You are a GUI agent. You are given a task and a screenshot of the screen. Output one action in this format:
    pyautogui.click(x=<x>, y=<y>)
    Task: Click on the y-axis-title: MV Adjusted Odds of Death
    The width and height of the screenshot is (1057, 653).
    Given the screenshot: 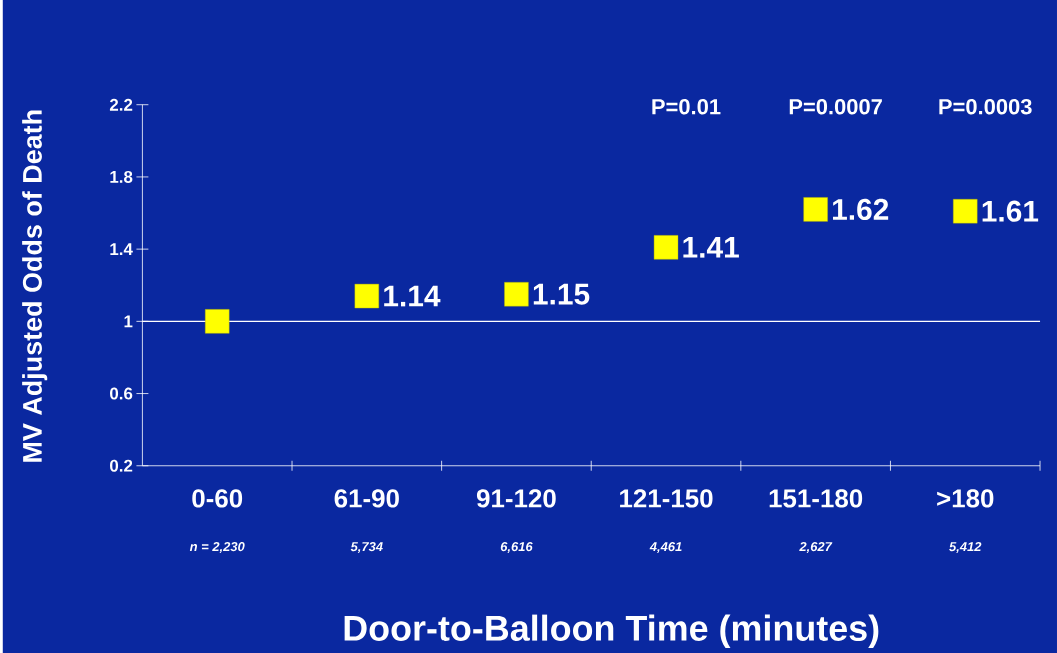 What is the action you would take?
    pyautogui.click(x=35, y=286)
    